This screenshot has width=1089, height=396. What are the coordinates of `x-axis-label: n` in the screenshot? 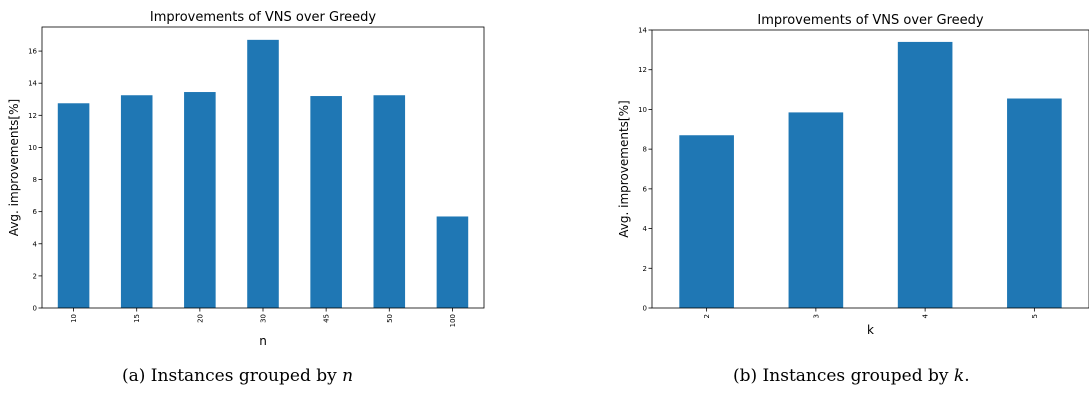 It's located at (263, 341).